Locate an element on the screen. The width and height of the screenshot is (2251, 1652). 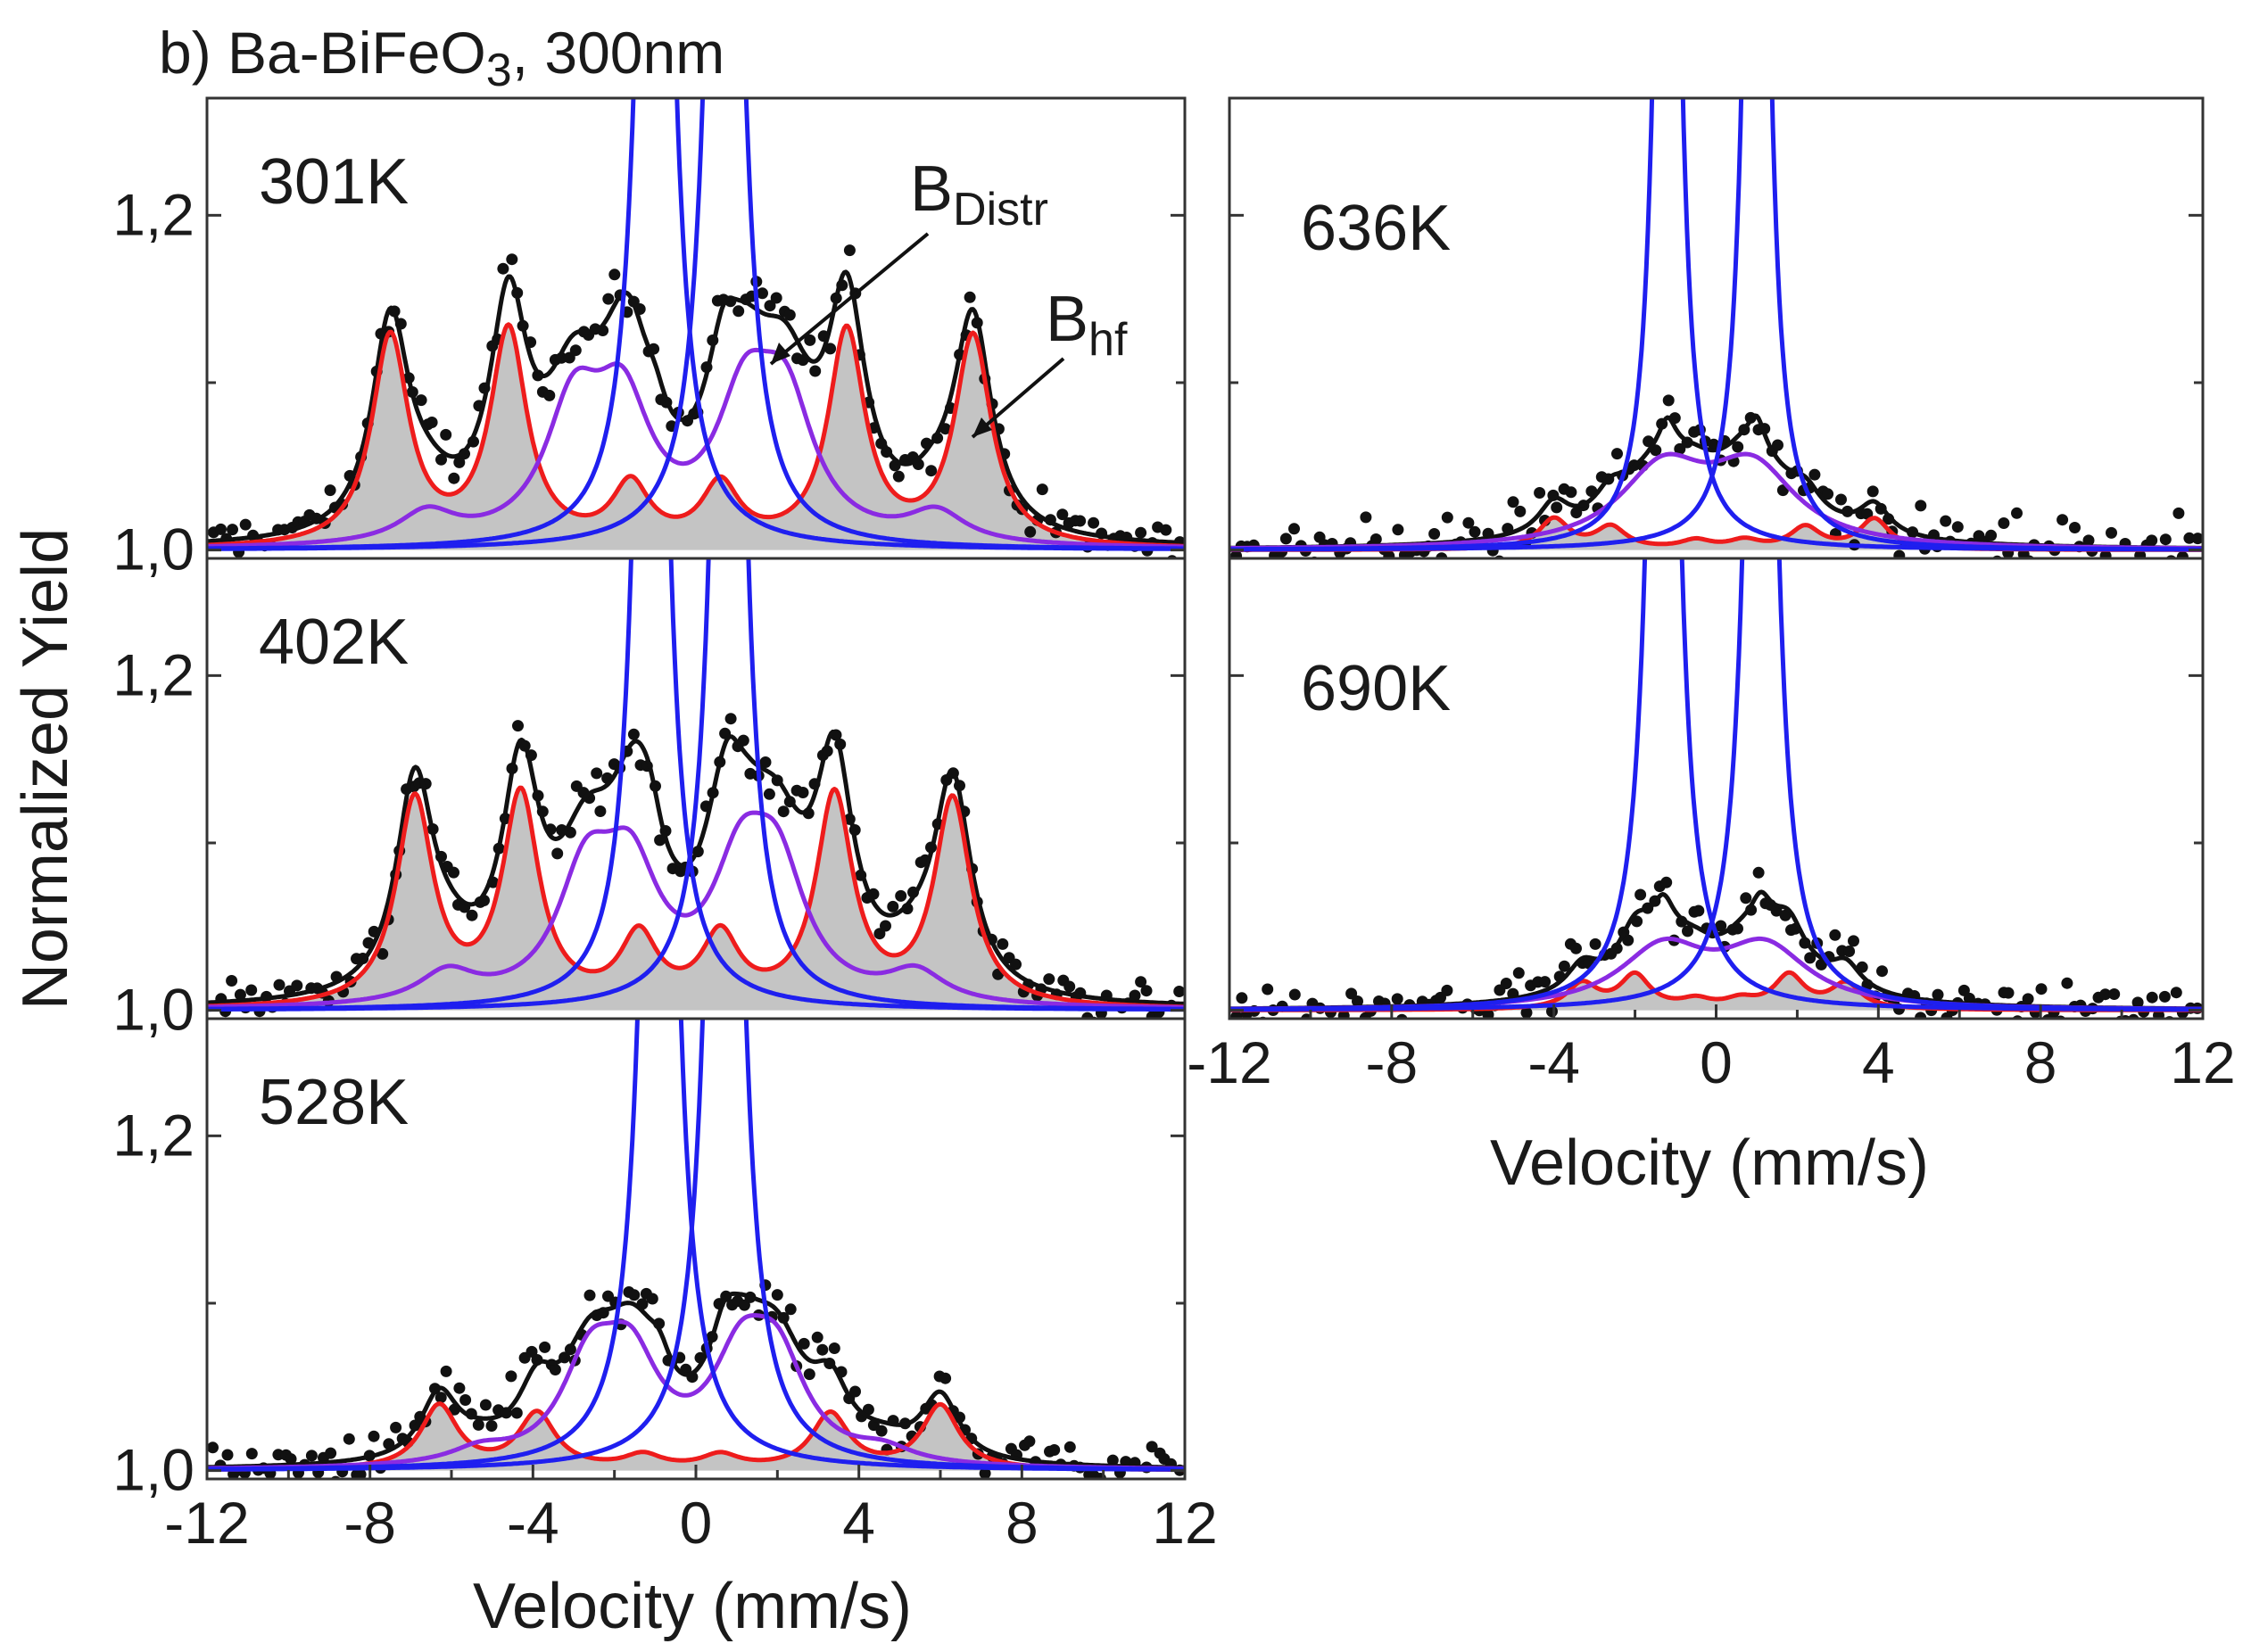
annotation-b-hf-label: Bhf is located at coordinates (1087, 325).